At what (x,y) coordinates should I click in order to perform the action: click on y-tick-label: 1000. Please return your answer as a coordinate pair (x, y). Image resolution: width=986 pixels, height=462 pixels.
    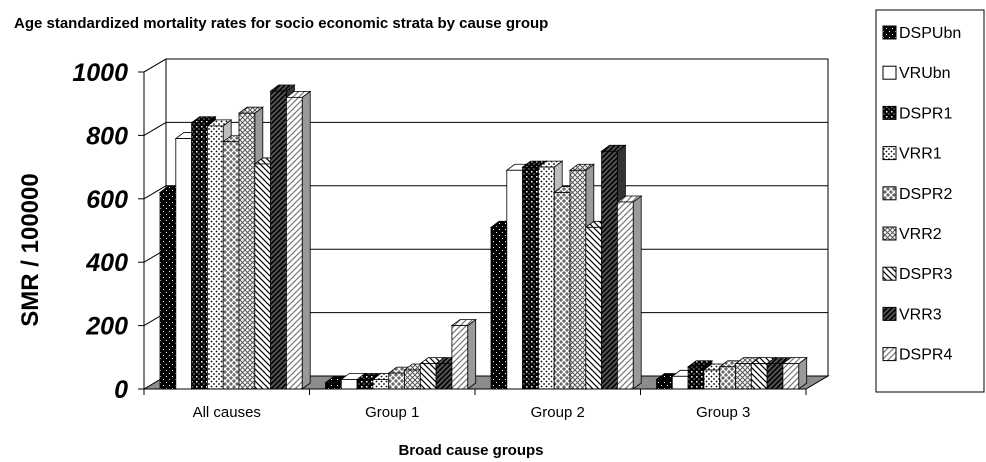
    Looking at the image, I should click on (100, 73).